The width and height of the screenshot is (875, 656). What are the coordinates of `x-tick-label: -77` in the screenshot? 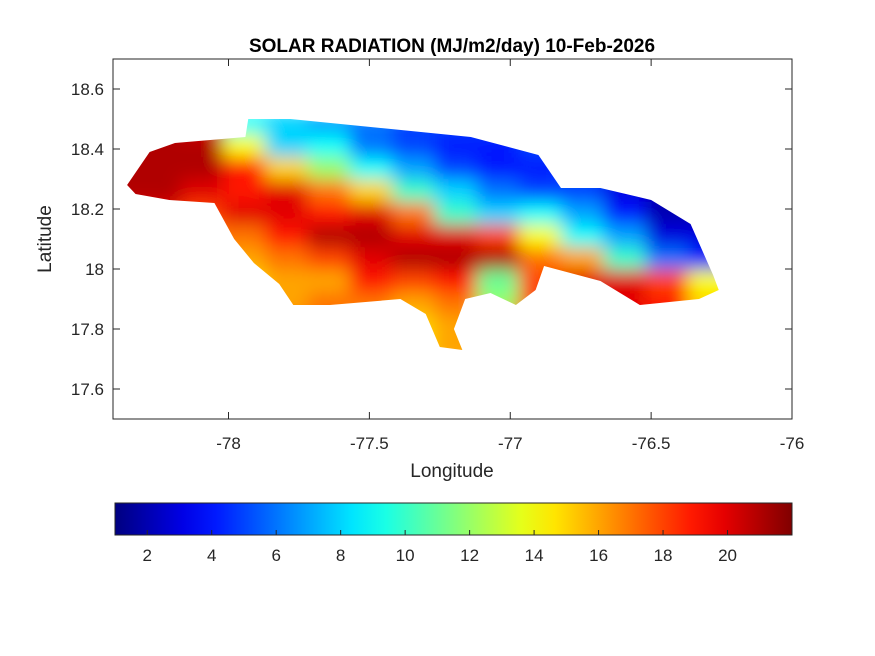 It's located at (510, 443).